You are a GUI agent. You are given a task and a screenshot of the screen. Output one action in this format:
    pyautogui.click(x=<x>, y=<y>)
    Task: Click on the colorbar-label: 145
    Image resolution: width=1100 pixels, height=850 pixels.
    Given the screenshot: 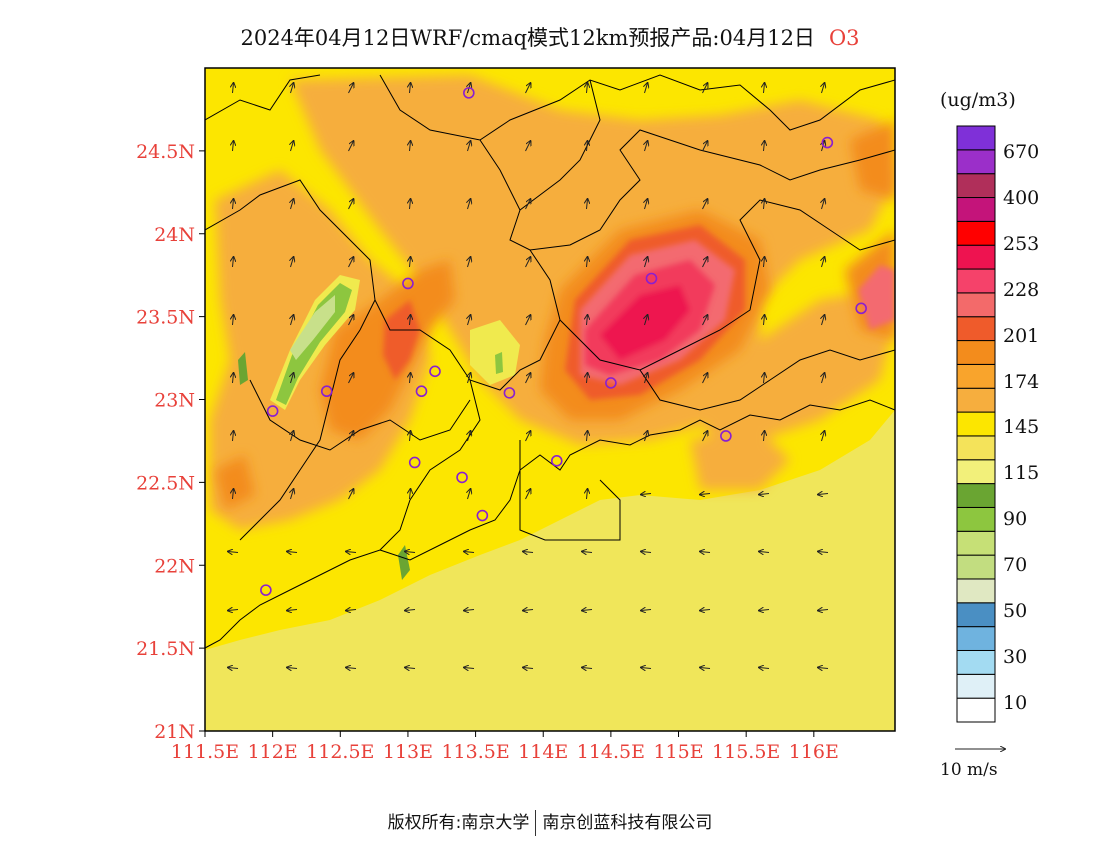 What is the action you would take?
    pyautogui.click(x=1021, y=427)
    